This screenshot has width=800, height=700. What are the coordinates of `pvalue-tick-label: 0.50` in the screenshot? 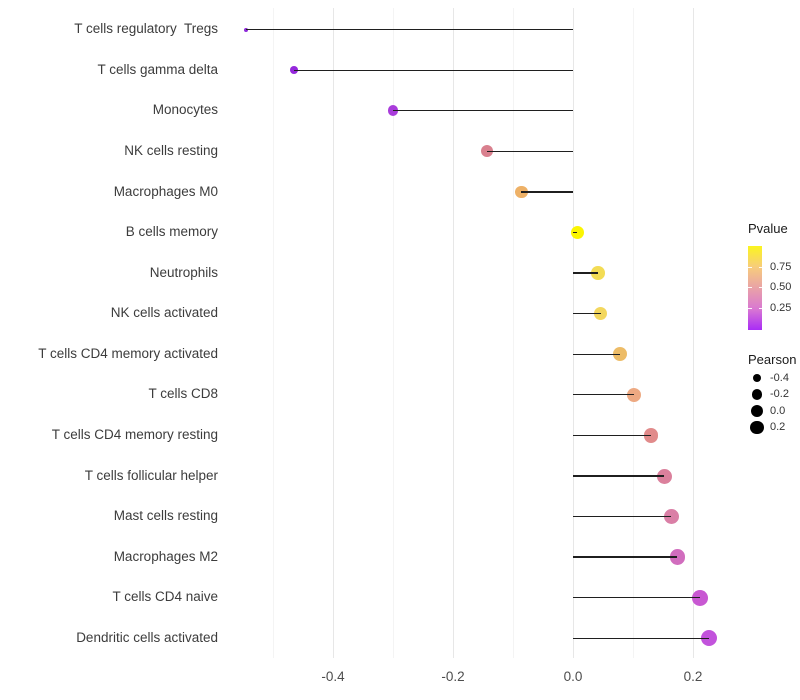 It's located at (781, 287).